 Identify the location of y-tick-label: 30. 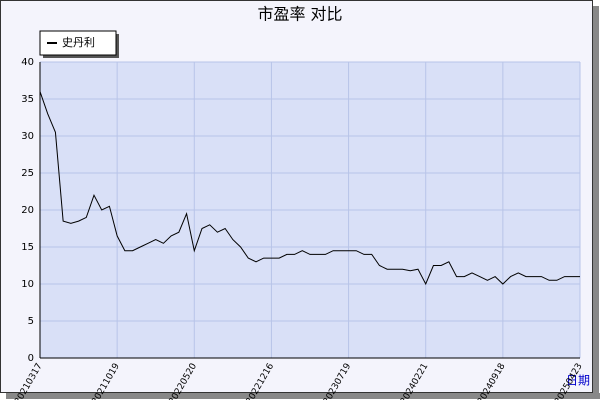
(27, 136).